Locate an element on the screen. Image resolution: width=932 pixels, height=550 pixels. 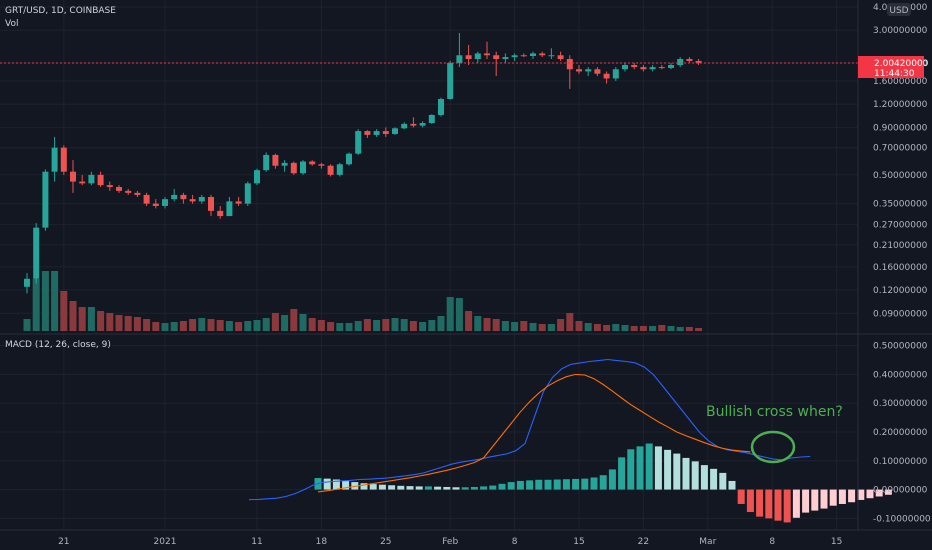
currency-badge-bg is located at coordinates (899, 9).